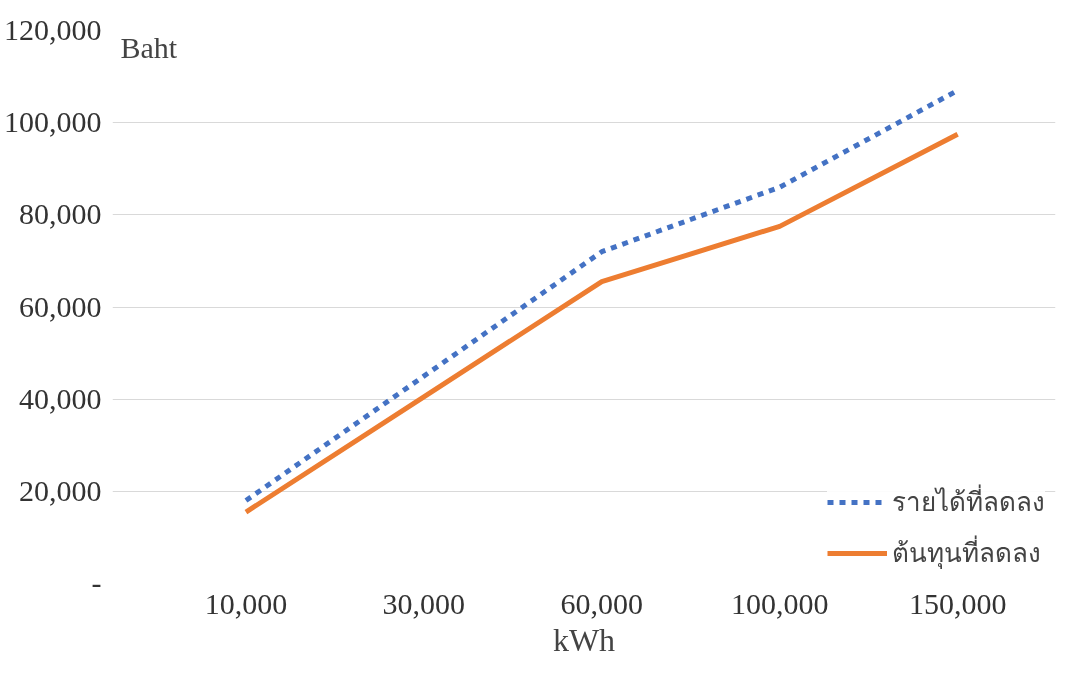 Image resolution: width=1081 pixels, height=675 pixels. What do you see at coordinates (60, 398) in the screenshot?
I see `y-tick-label: 40,000` at bounding box center [60, 398].